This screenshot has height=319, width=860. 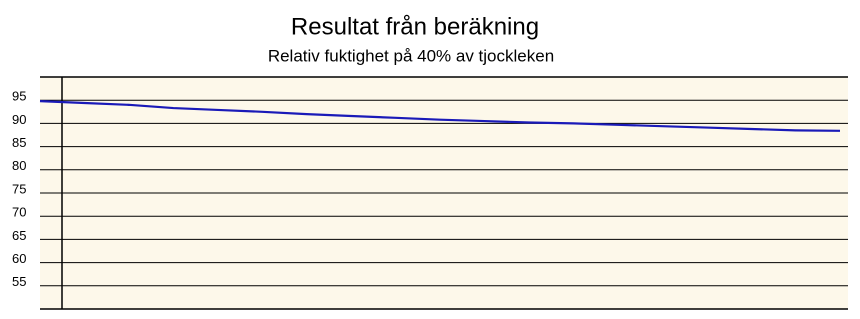 What do you see at coordinates (440, 116) in the screenshot?
I see `data-line` at bounding box center [440, 116].